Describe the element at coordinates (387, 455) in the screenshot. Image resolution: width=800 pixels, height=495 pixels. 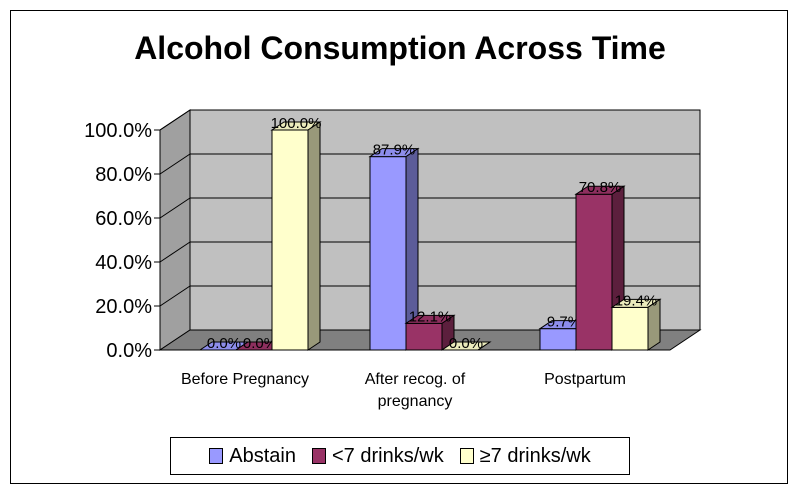
I see `legend-label: <7 drinks/wk` at that location.